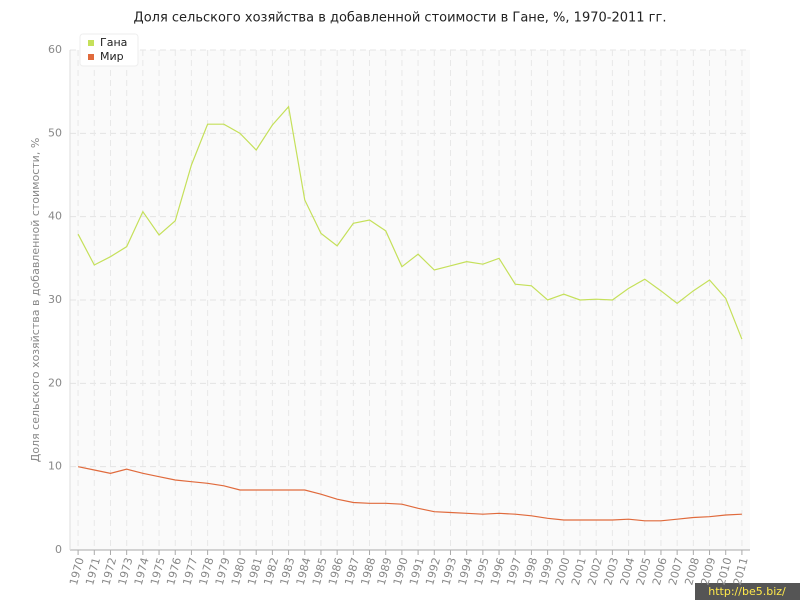  I want to click on watermark: http://be5.biz/, so click(747, 591).